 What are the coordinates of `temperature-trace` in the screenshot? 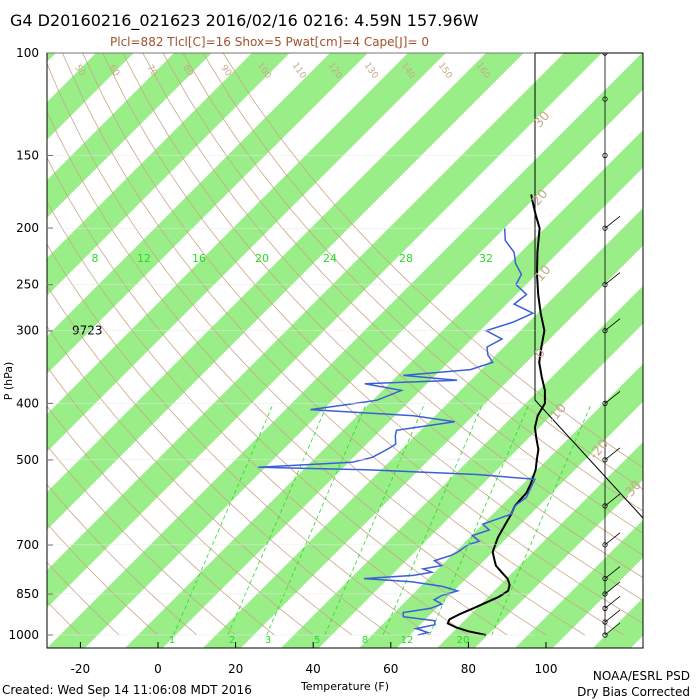 It's located at (496, 415).